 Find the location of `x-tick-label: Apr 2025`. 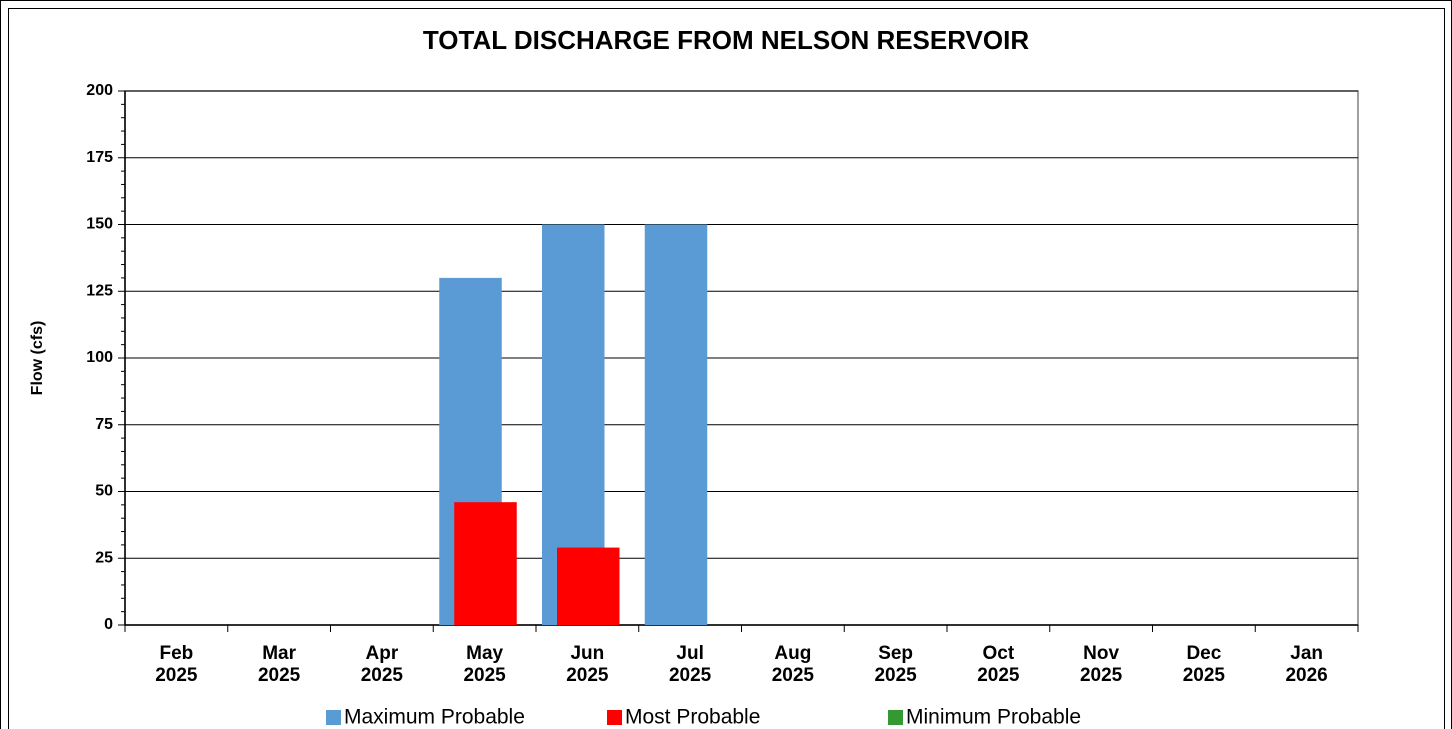

x-tick-label: Apr 2025 is located at coordinates (382, 664).